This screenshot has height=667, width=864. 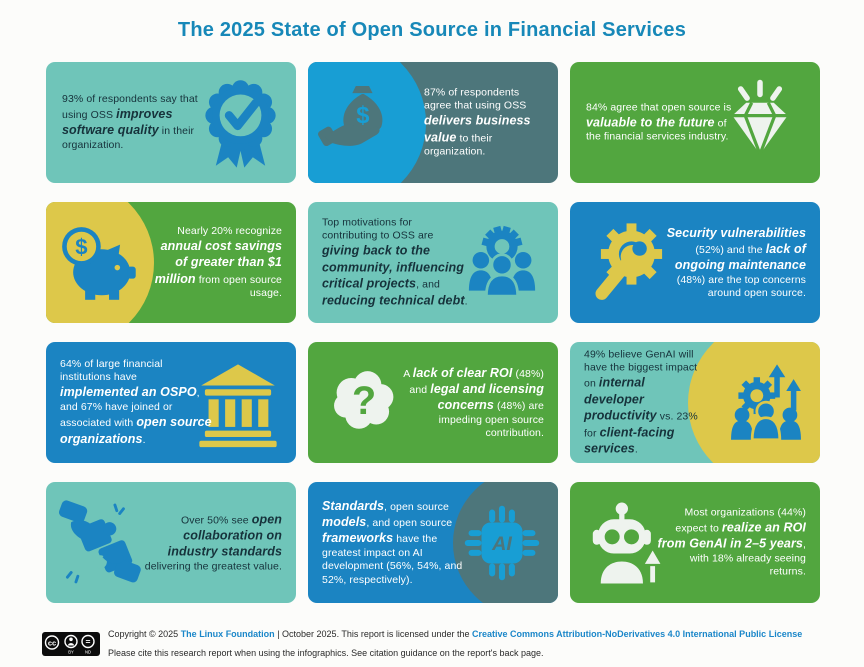 I want to click on money-bag-hand-icon: $, so click(x=362, y=123).